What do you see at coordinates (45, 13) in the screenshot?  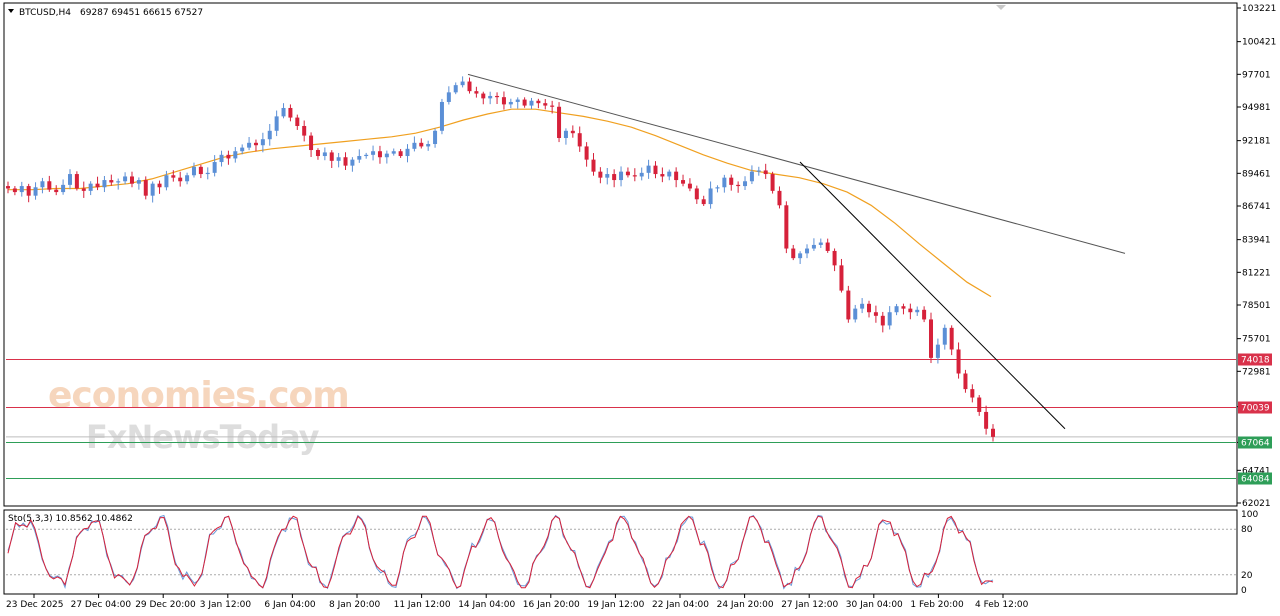 I see `symbol-label: BTCUSD,H4` at bounding box center [45, 13].